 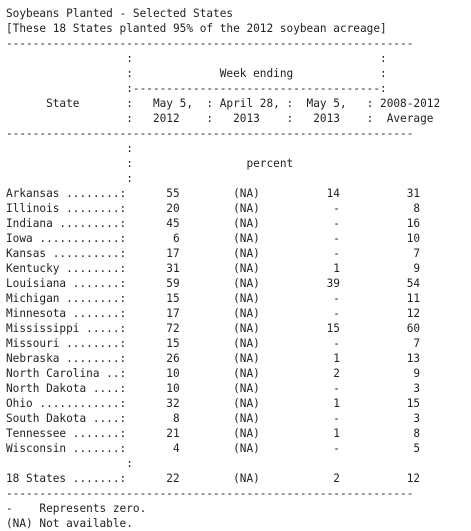 What do you see at coordinates (213, 313) in the screenshot?
I see `table-row: Minnesota .......: 17 (NA) - 12` at bounding box center [213, 313].